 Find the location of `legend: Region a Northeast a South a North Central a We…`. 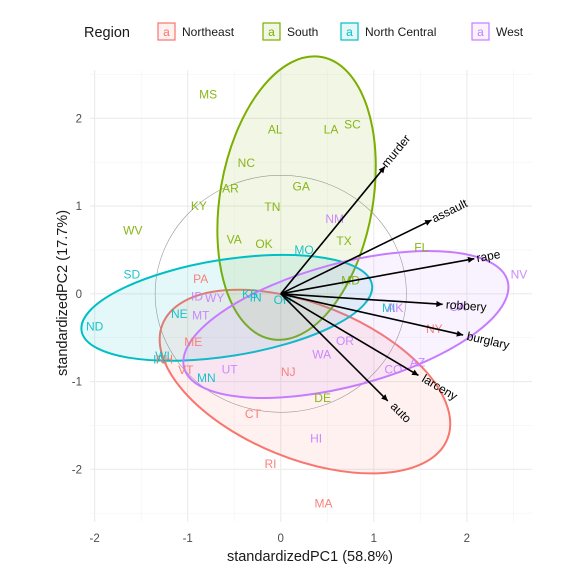

legend: Region a Northeast a South a North Central a We… is located at coordinates (304, 31).